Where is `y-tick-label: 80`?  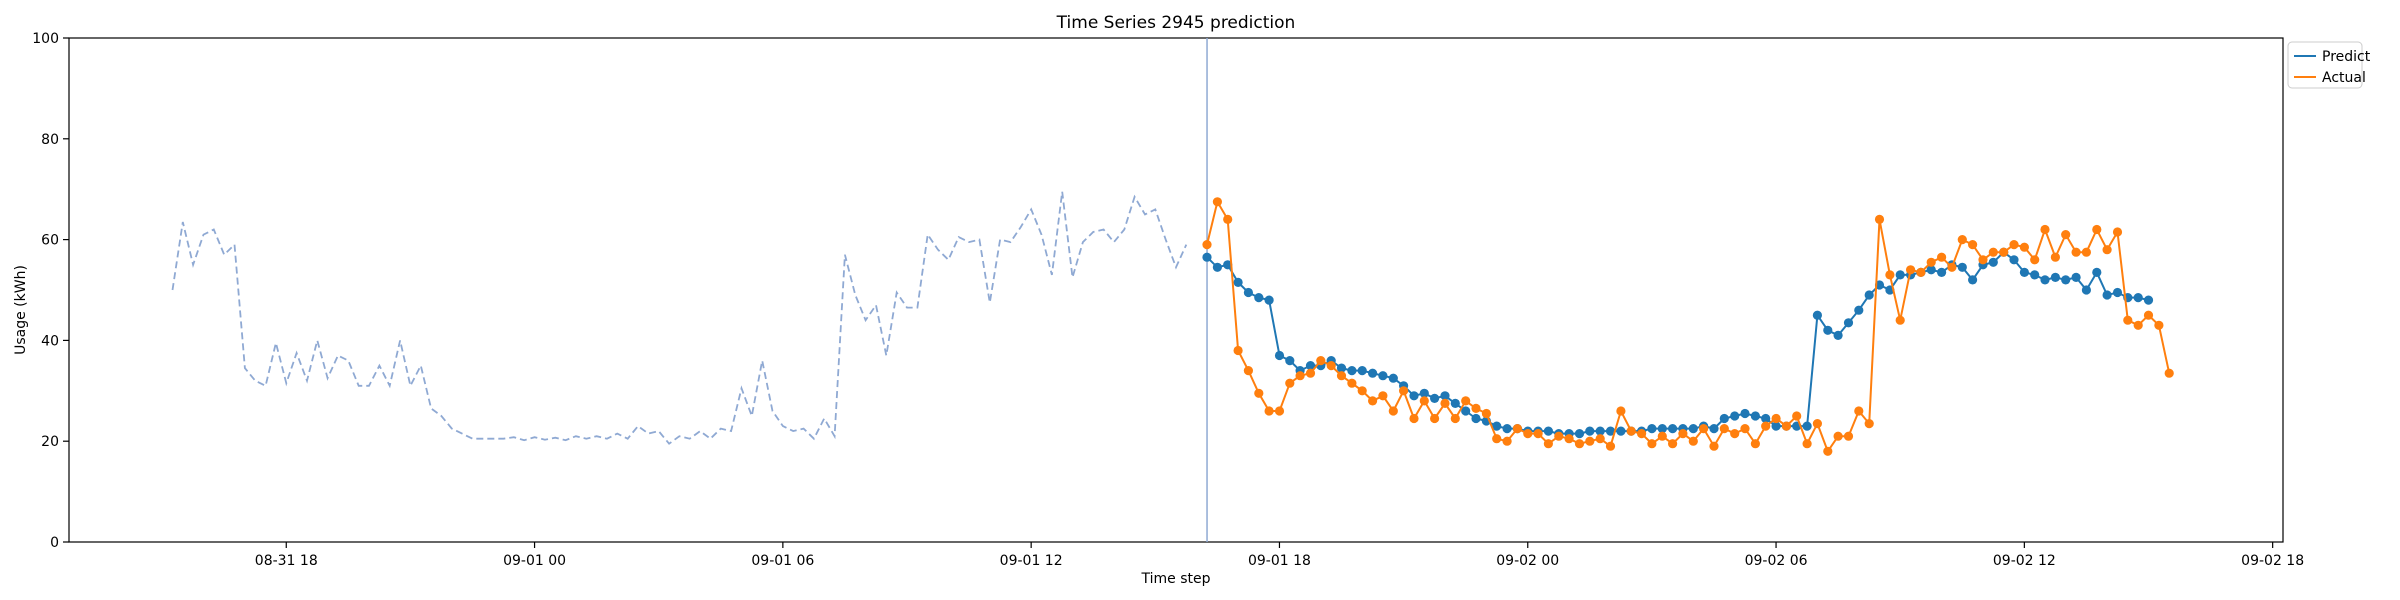 y-tick-label: 80 is located at coordinates (50, 140).